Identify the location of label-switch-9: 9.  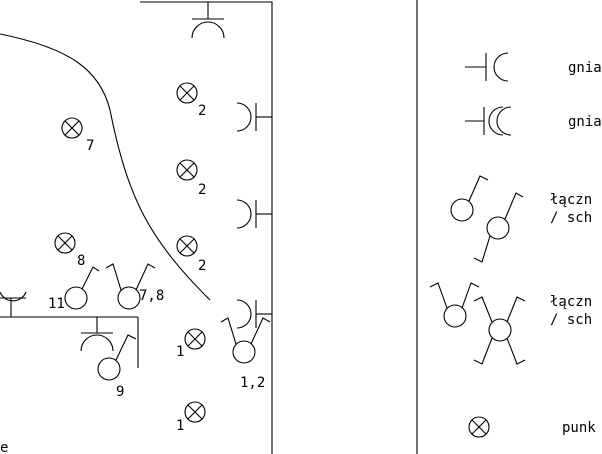
(120, 392).